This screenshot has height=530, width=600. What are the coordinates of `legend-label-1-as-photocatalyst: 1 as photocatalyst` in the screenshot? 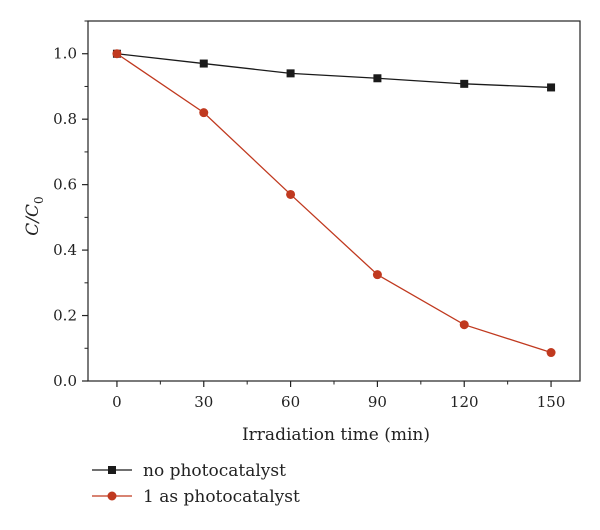 It's located at (221, 497).